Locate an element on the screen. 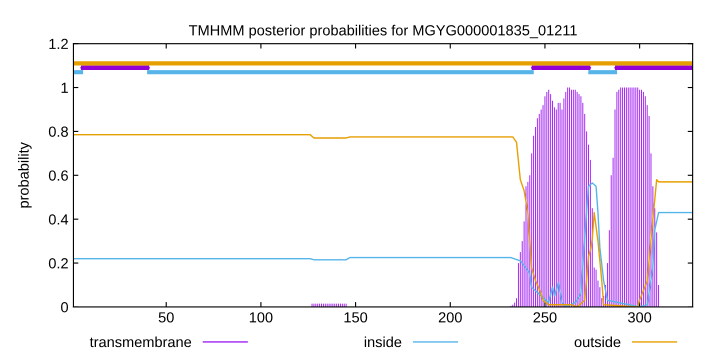 This screenshot has width=720, height=352. x-tick-label: 150 is located at coordinates (356, 317).